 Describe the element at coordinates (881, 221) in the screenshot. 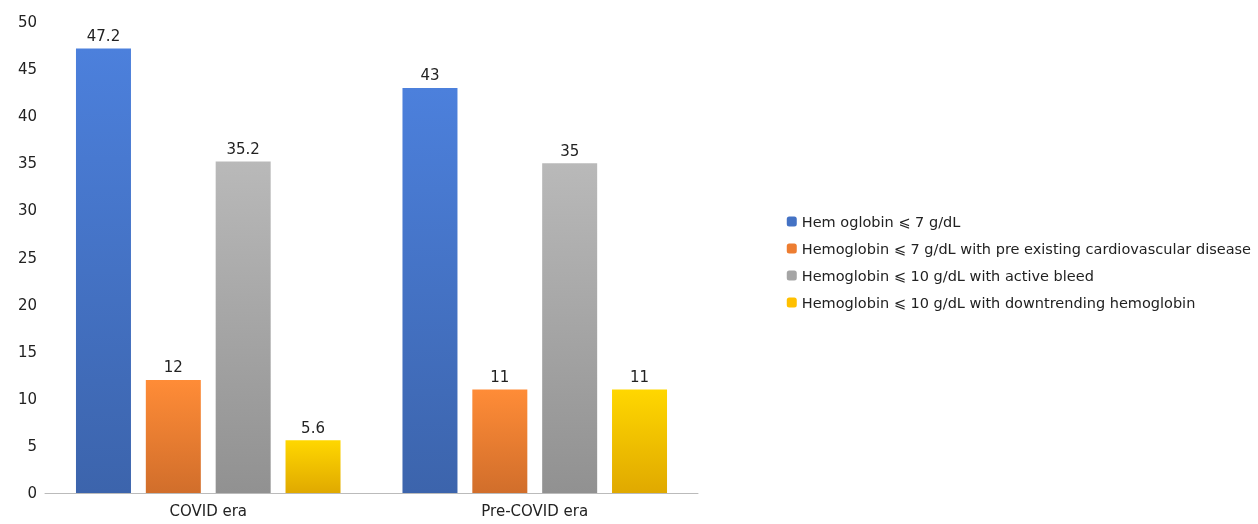

I see `legend-label: Hem oglobin ⩽ 7 g/dL` at that location.